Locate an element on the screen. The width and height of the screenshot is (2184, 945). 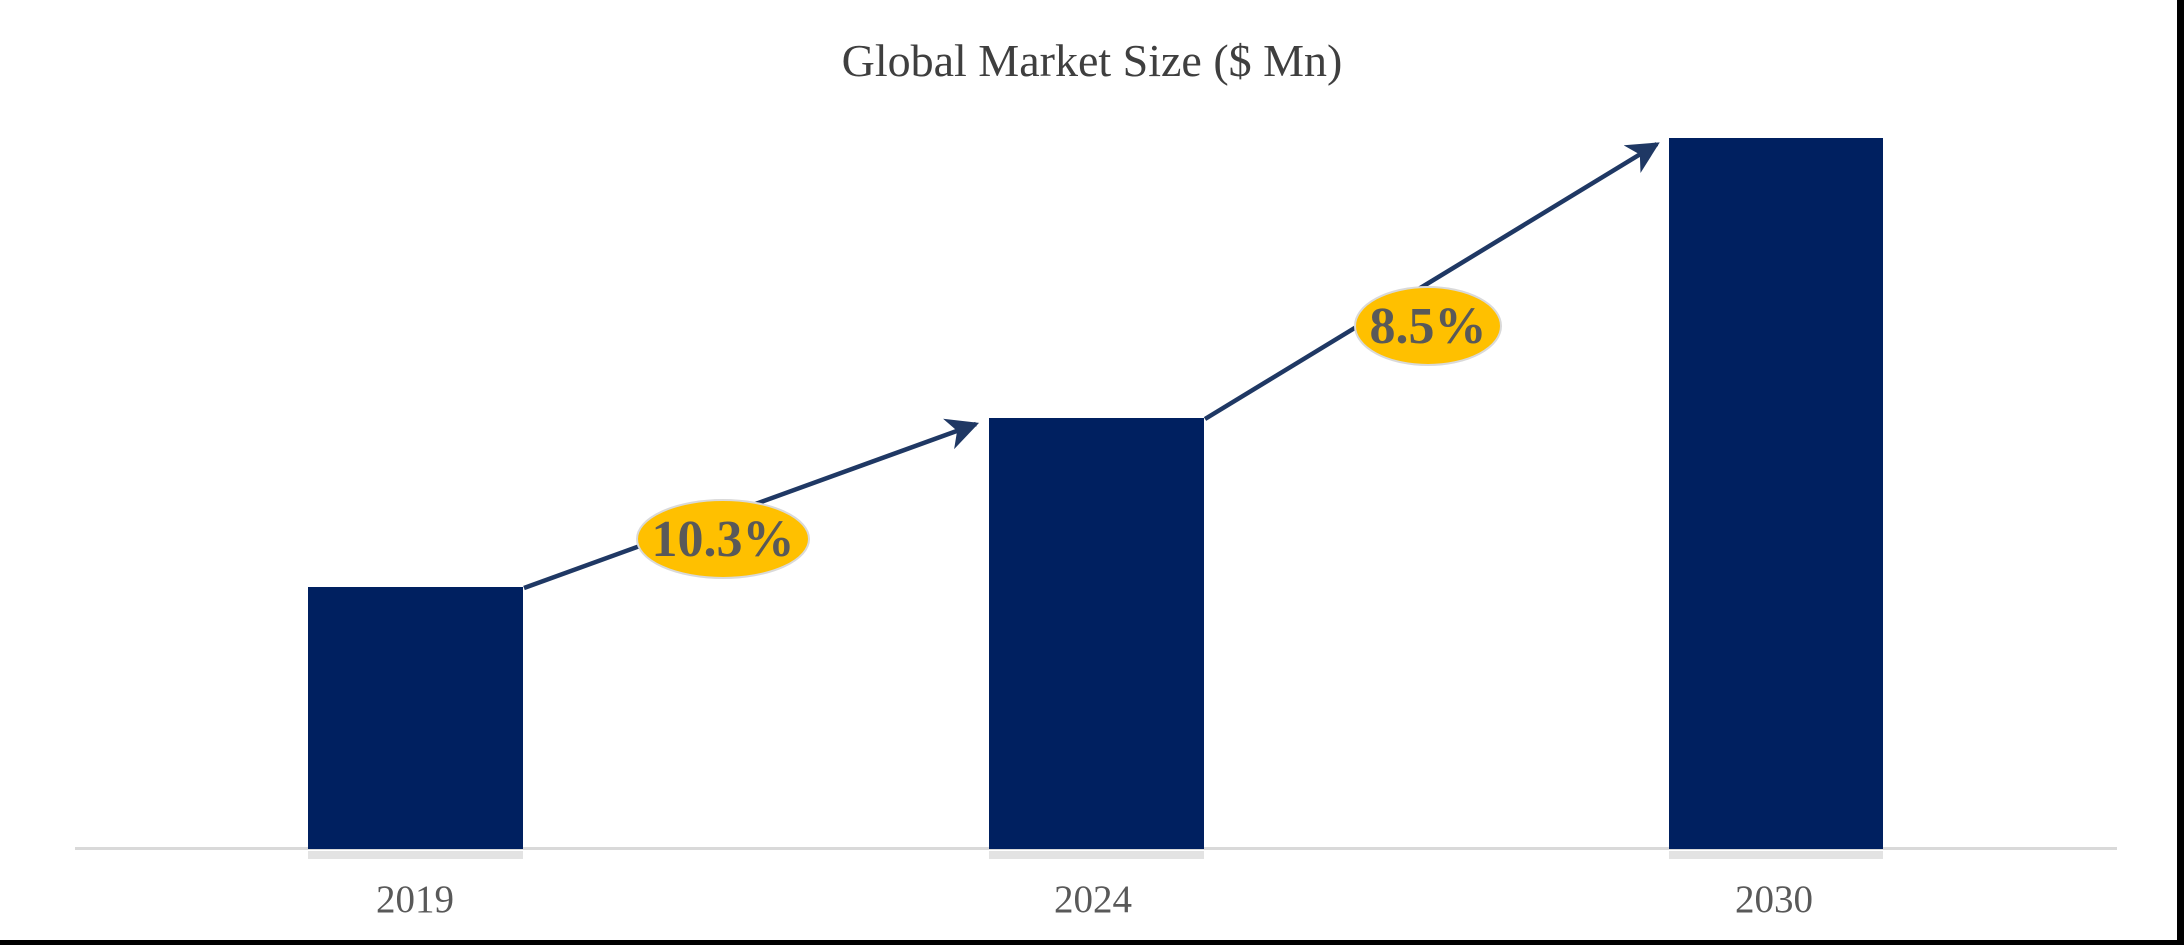
category-label-2024: 2024 is located at coordinates (1093, 899).